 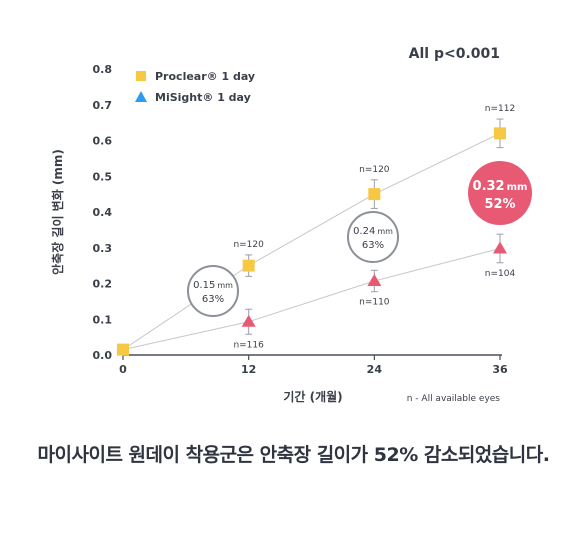 What do you see at coordinates (500, 369) in the screenshot?
I see `x-tick-label: 36` at bounding box center [500, 369].